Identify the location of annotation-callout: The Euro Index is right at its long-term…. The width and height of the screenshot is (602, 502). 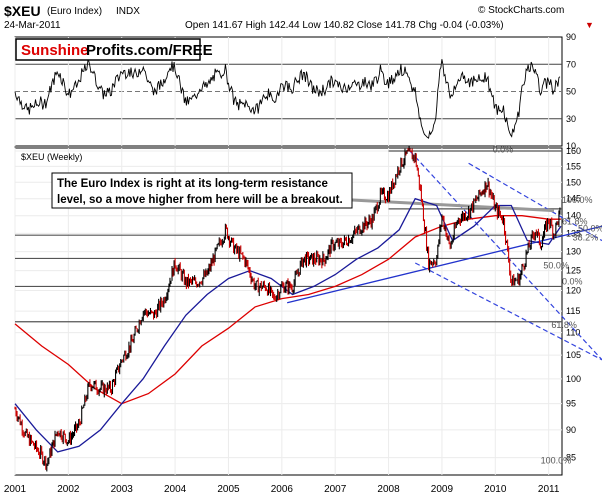
(202, 190).